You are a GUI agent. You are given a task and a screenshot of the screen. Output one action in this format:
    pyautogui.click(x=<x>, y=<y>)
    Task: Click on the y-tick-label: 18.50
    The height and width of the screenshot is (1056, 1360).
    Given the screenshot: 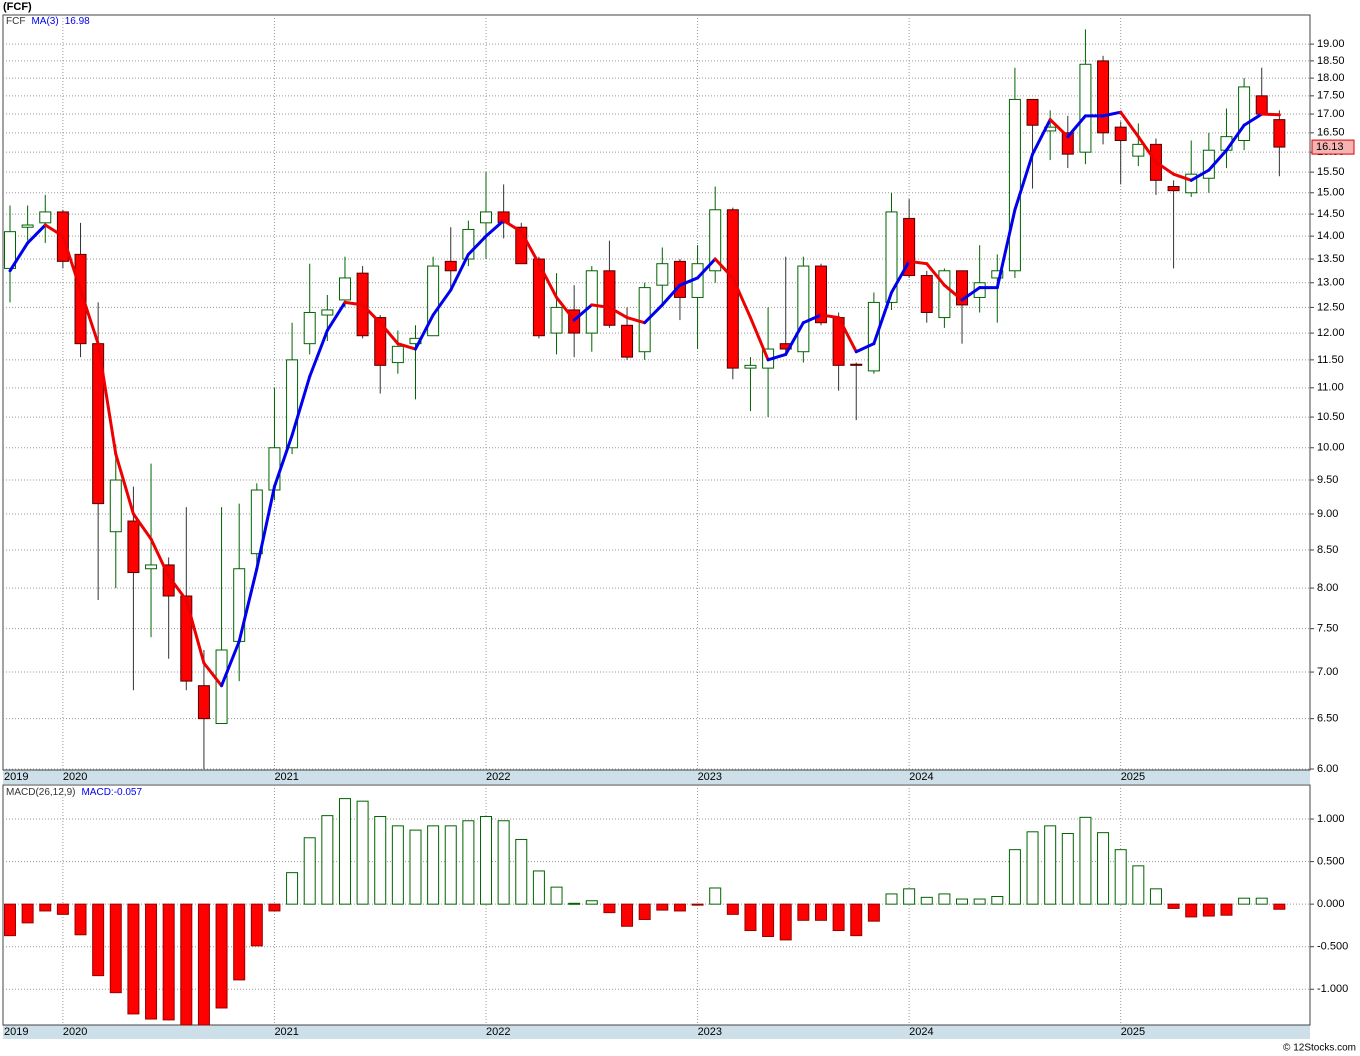 What is the action you would take?
    pyautogui.click(x=1331, y=61)
    